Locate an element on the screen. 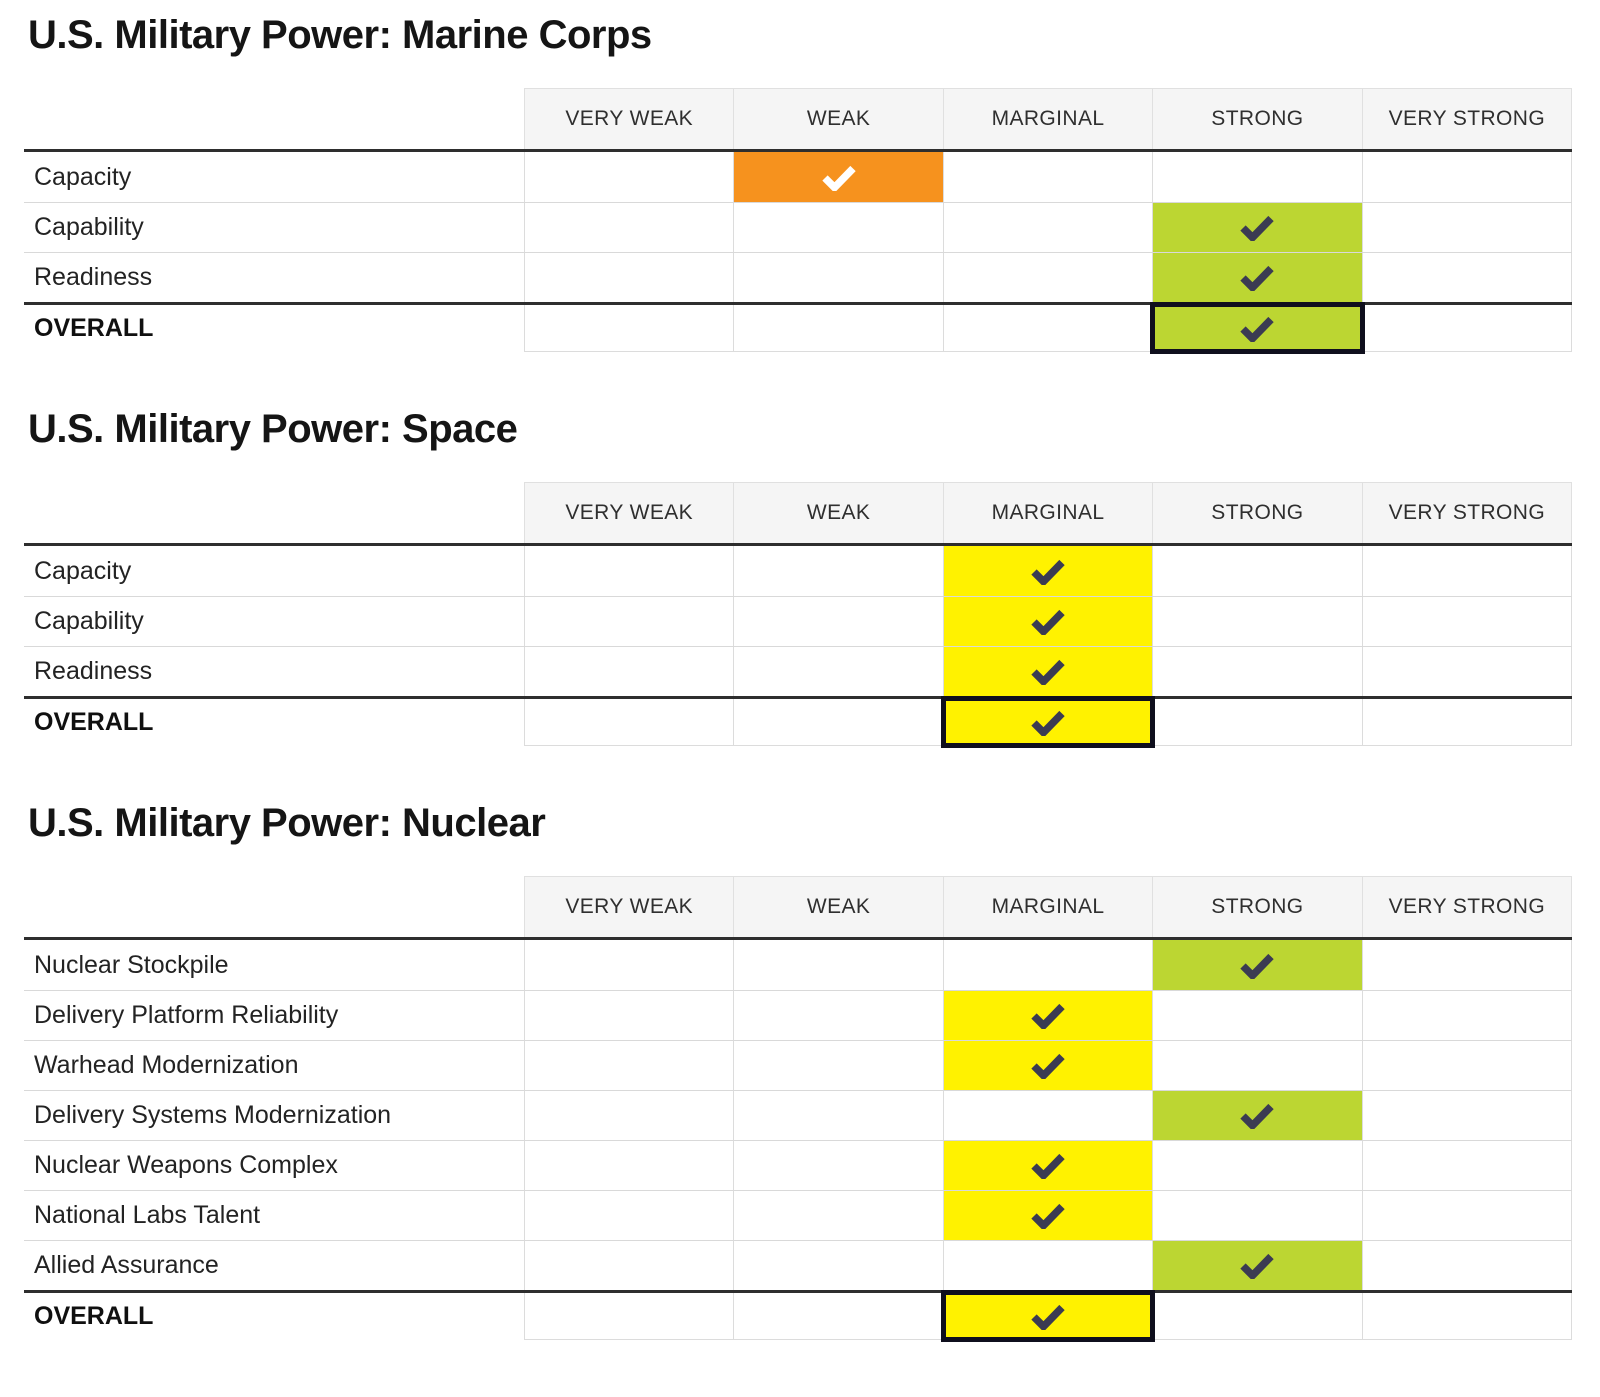 The image size is (1600, 1397). table-title: U.S. Military Power: Nuclear is located at coordinates (287, 823).